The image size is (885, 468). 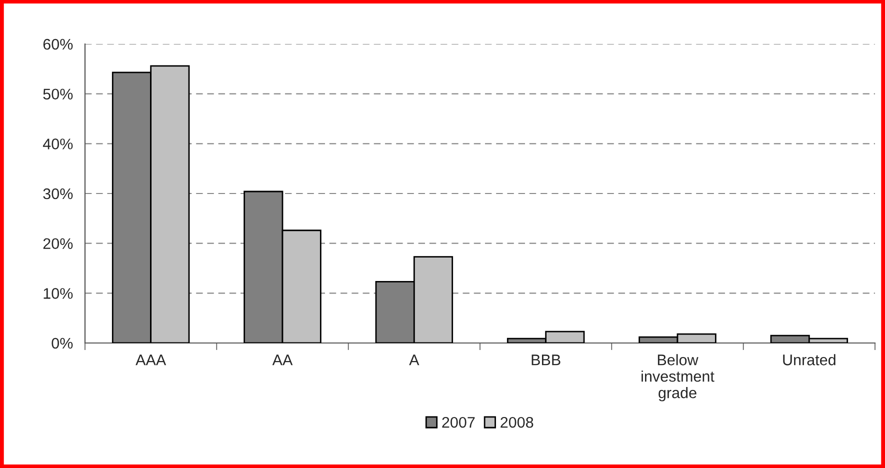 What do you see at coordinates (517, 422) in the screenshot?
I see `legend-label: 2008` at bounding box center [517, 422].